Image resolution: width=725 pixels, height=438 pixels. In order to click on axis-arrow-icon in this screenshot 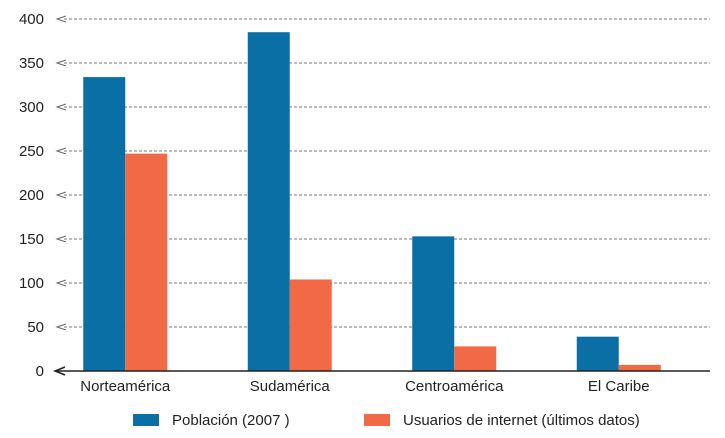, I will do `click(59, 371)`.